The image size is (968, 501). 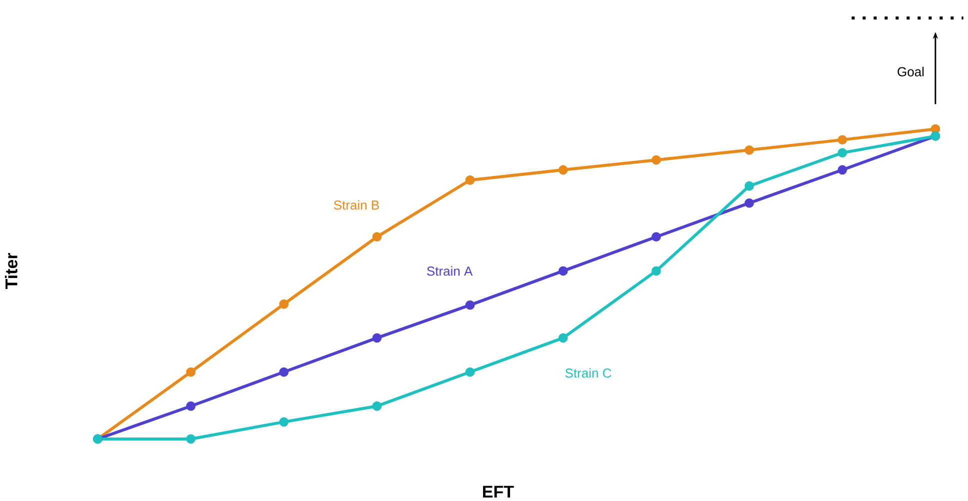 I want to click on series-label: Strain B, so click(x=356, y=205).